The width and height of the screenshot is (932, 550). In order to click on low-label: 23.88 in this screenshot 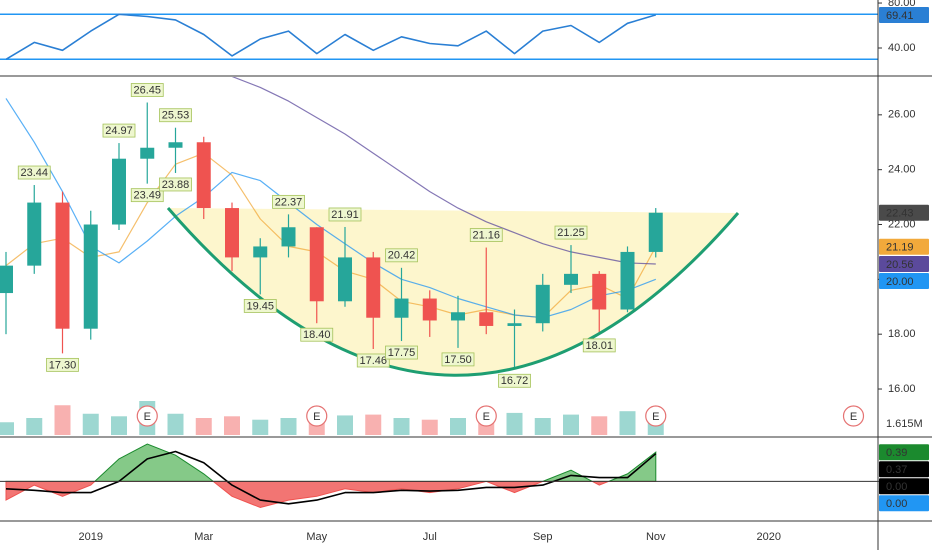, I will do `click(176, 185)`.